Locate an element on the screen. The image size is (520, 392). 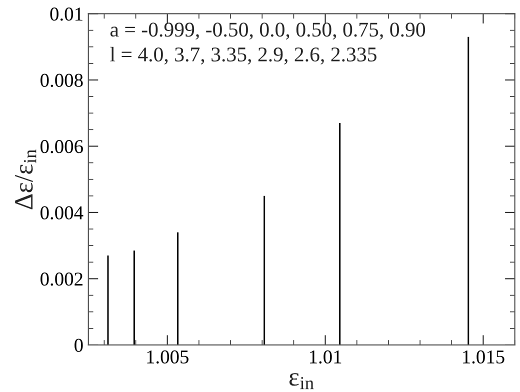
y-tick-label: 0.002 is located at coordinates (61, 279).